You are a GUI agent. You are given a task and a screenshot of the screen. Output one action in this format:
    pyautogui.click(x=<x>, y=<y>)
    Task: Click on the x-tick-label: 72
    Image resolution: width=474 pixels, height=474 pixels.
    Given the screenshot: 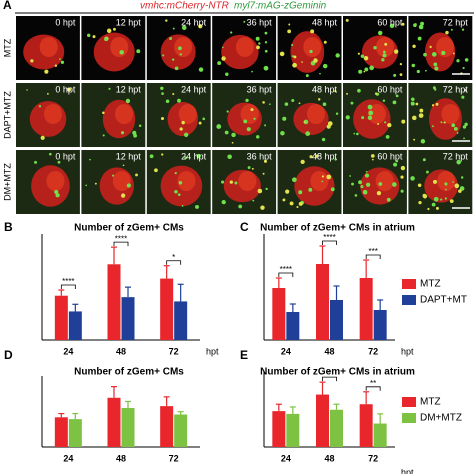 What is the action you would take?
    pyautogui.click(x=174, y=458)
    